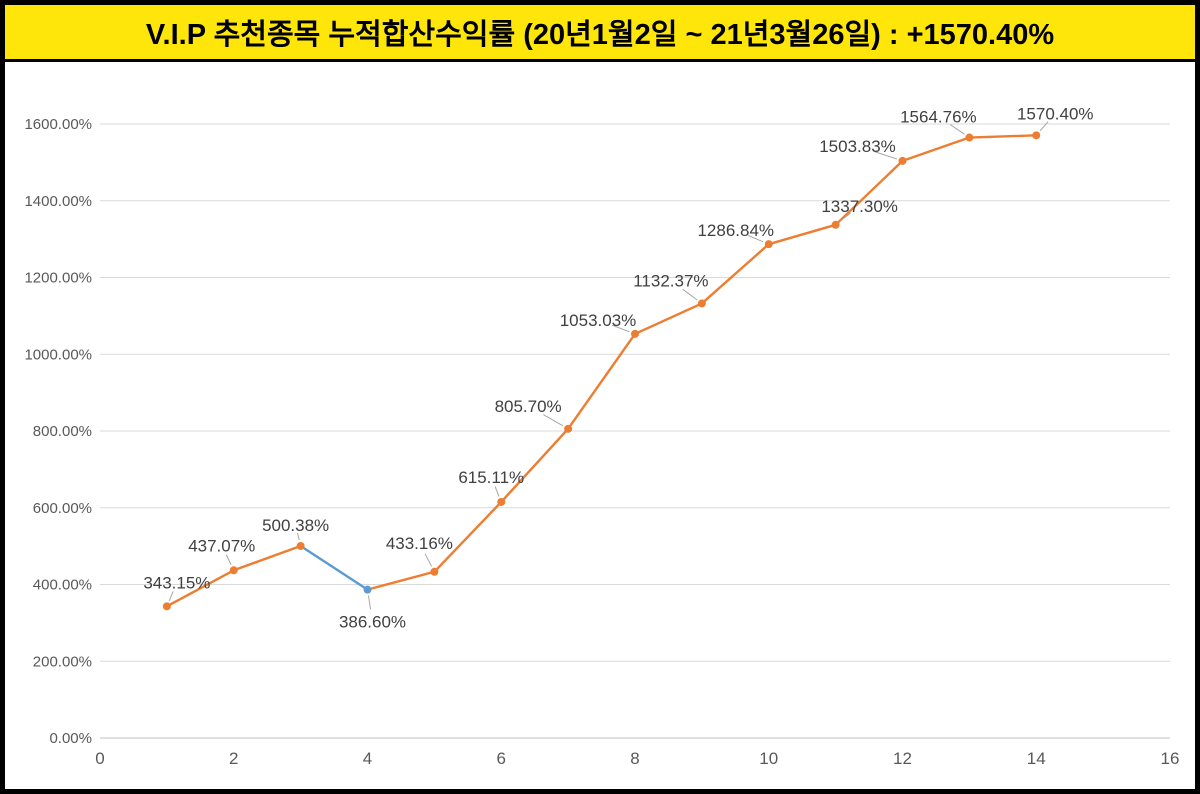 The image size is (1200, 794). Describe the element at coordinates (491, 477) in the screenshot. I see `data-point-label: 615.11%` at that location.